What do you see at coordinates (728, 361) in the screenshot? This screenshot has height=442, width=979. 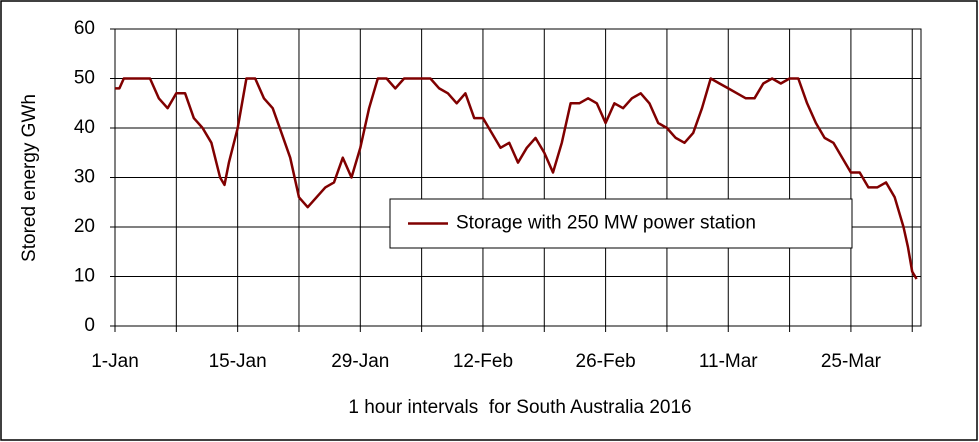 I see `x-tick-label: 11-Mar` at bounding box center [728, 361].